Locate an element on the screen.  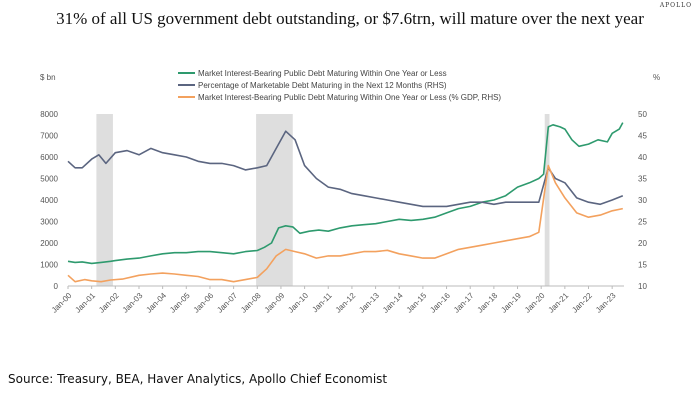
left-tick-label: 3000 is located at coordinates (49, 222).